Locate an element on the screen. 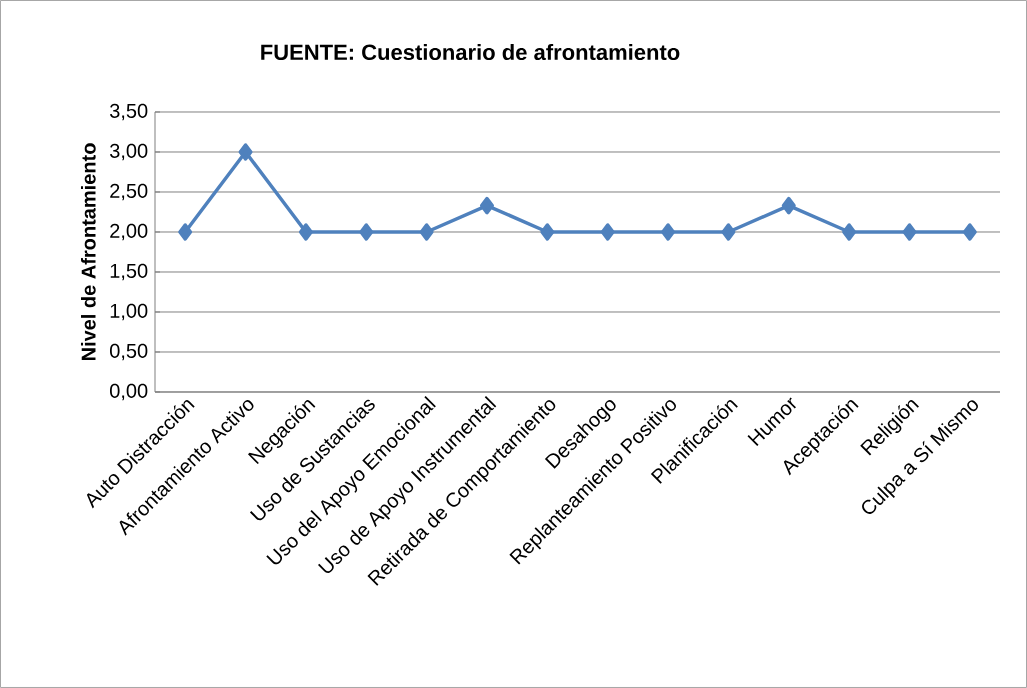  y-tick-label: 0,50 is located at coordinates (129, 352).